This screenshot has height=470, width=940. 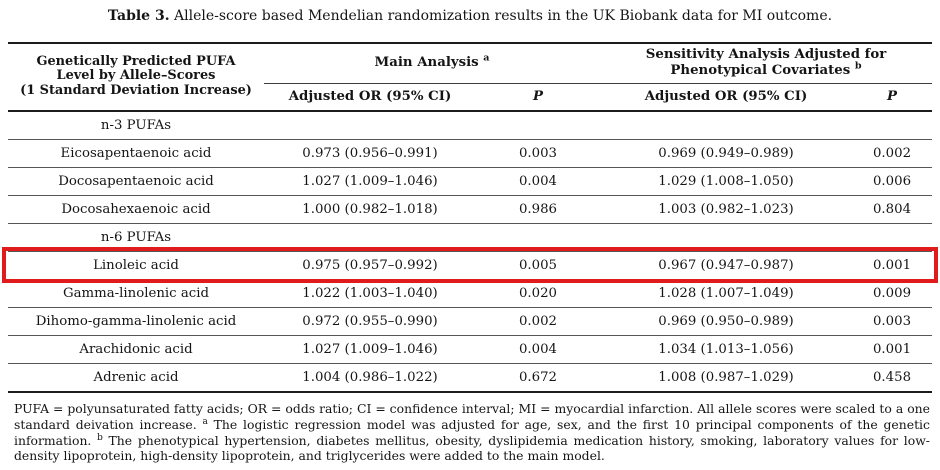 What do you see at coordinates (538, 153) in the screenshot?
I see `cell-main-p: 0.003` at bounding box center [538, 153].